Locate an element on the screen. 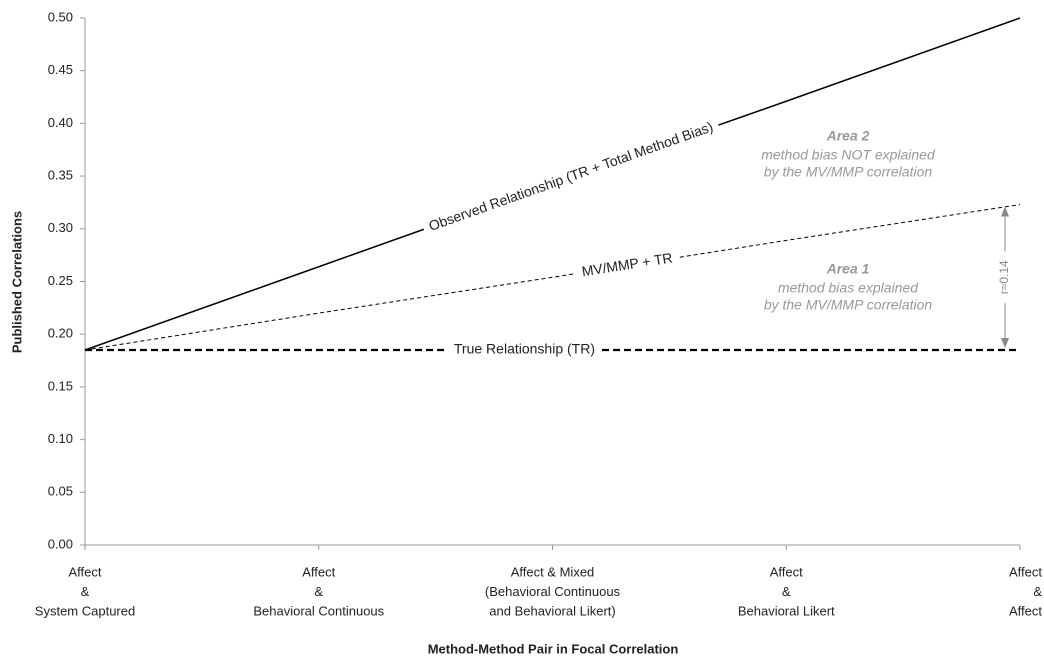 The height and width of the screenshot is (662, 1044). y-tick-label: 0.10 is located at coordinates (60, 438).